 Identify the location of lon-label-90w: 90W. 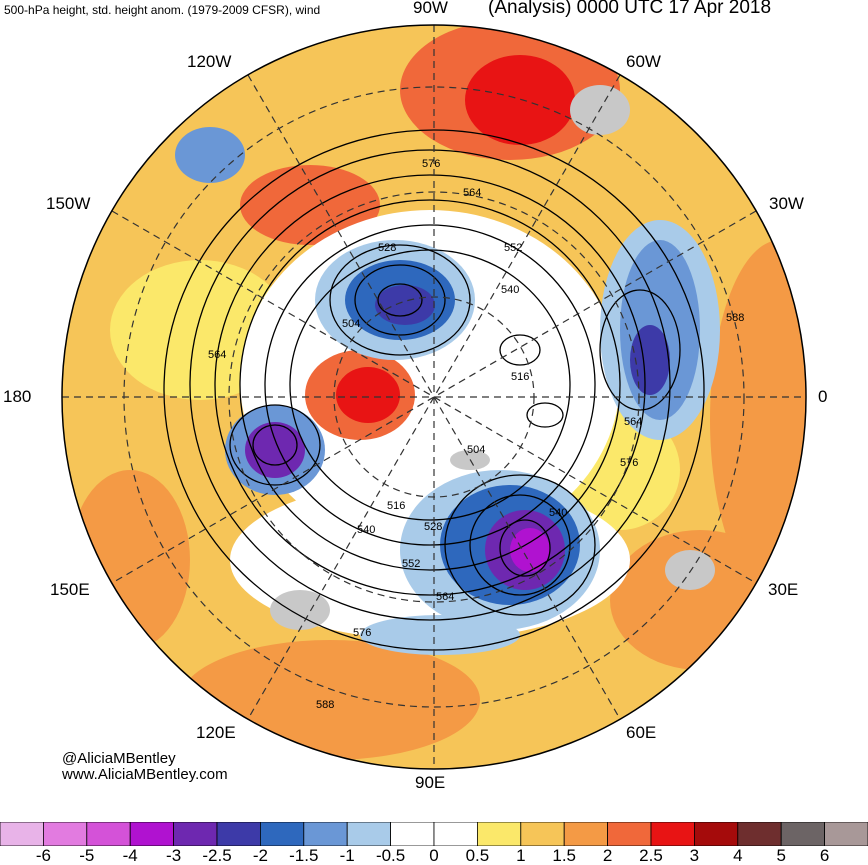
(430, 8).